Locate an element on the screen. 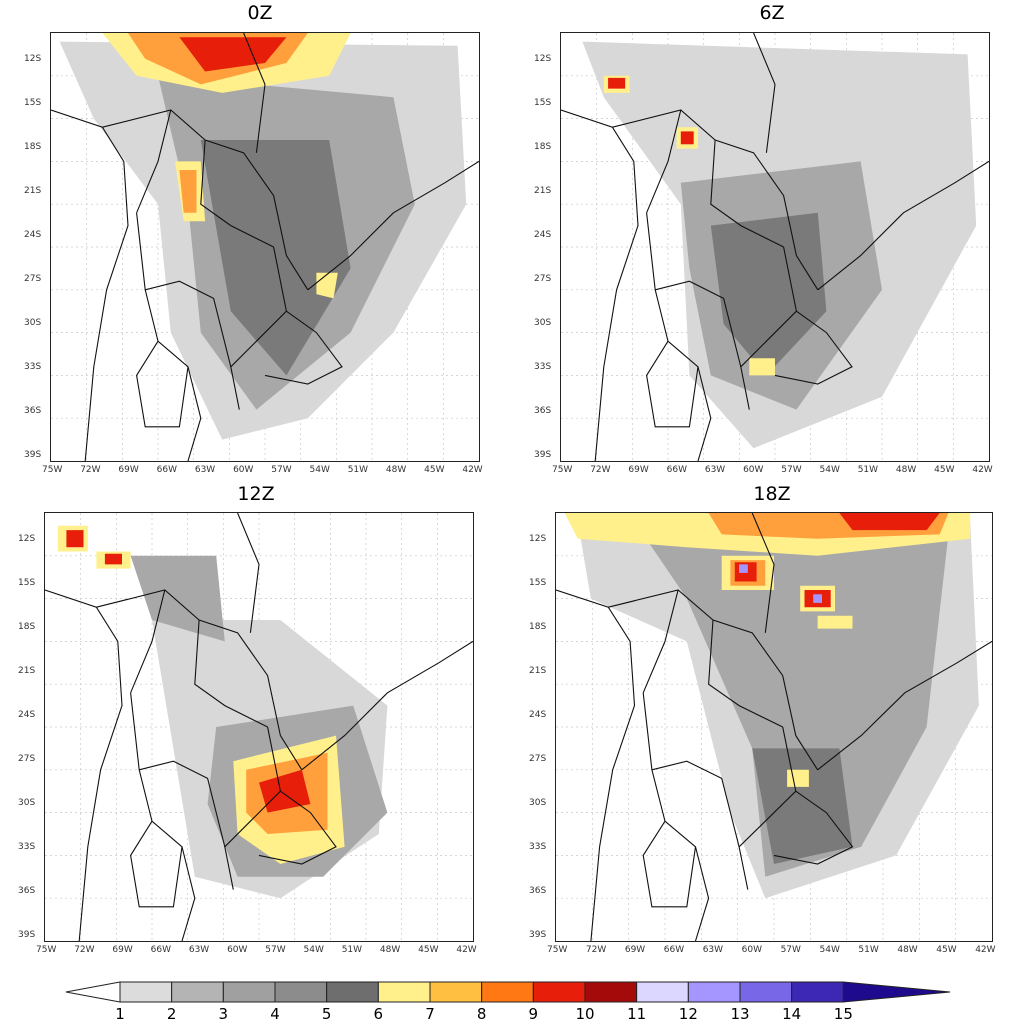  colorbar-max-arrow is located at coordinates (896, 992).